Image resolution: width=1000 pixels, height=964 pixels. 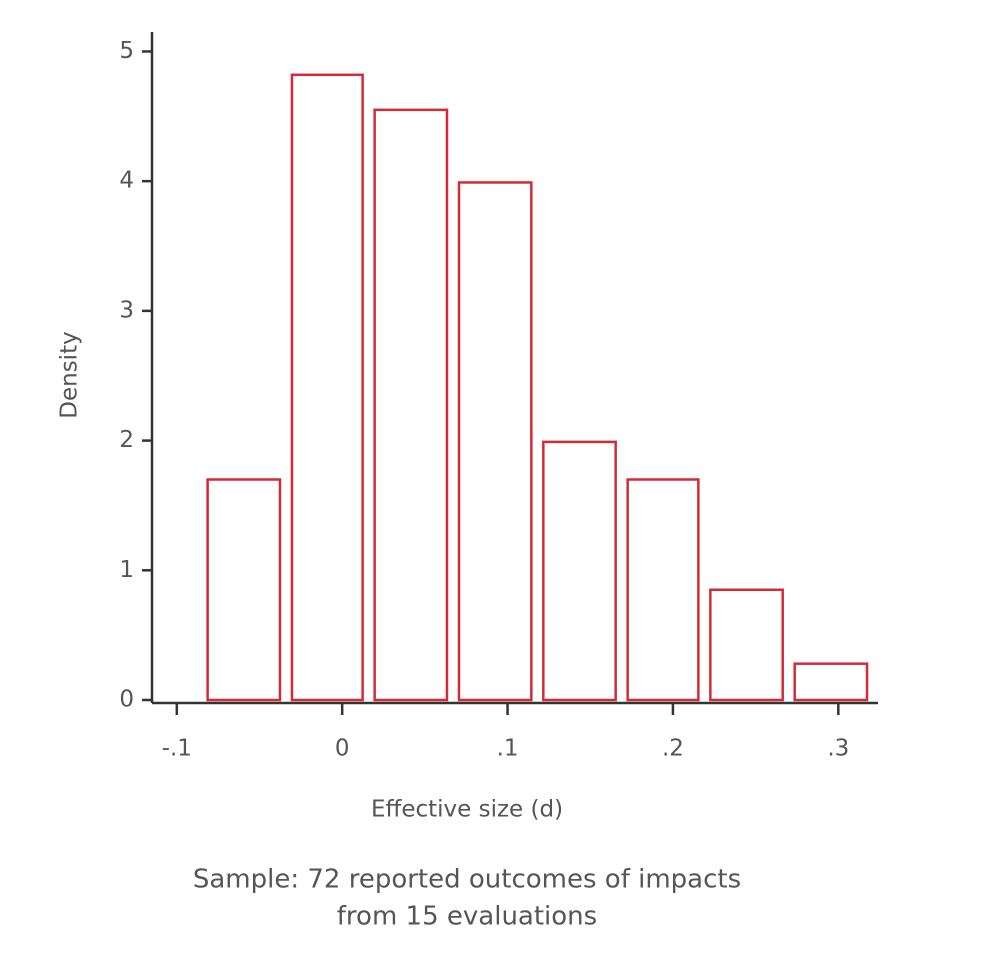 What do you see at coordinates (126, 700) in the screenshot?
I see `y-tick-label: 0` at bounding box center [126, 700].